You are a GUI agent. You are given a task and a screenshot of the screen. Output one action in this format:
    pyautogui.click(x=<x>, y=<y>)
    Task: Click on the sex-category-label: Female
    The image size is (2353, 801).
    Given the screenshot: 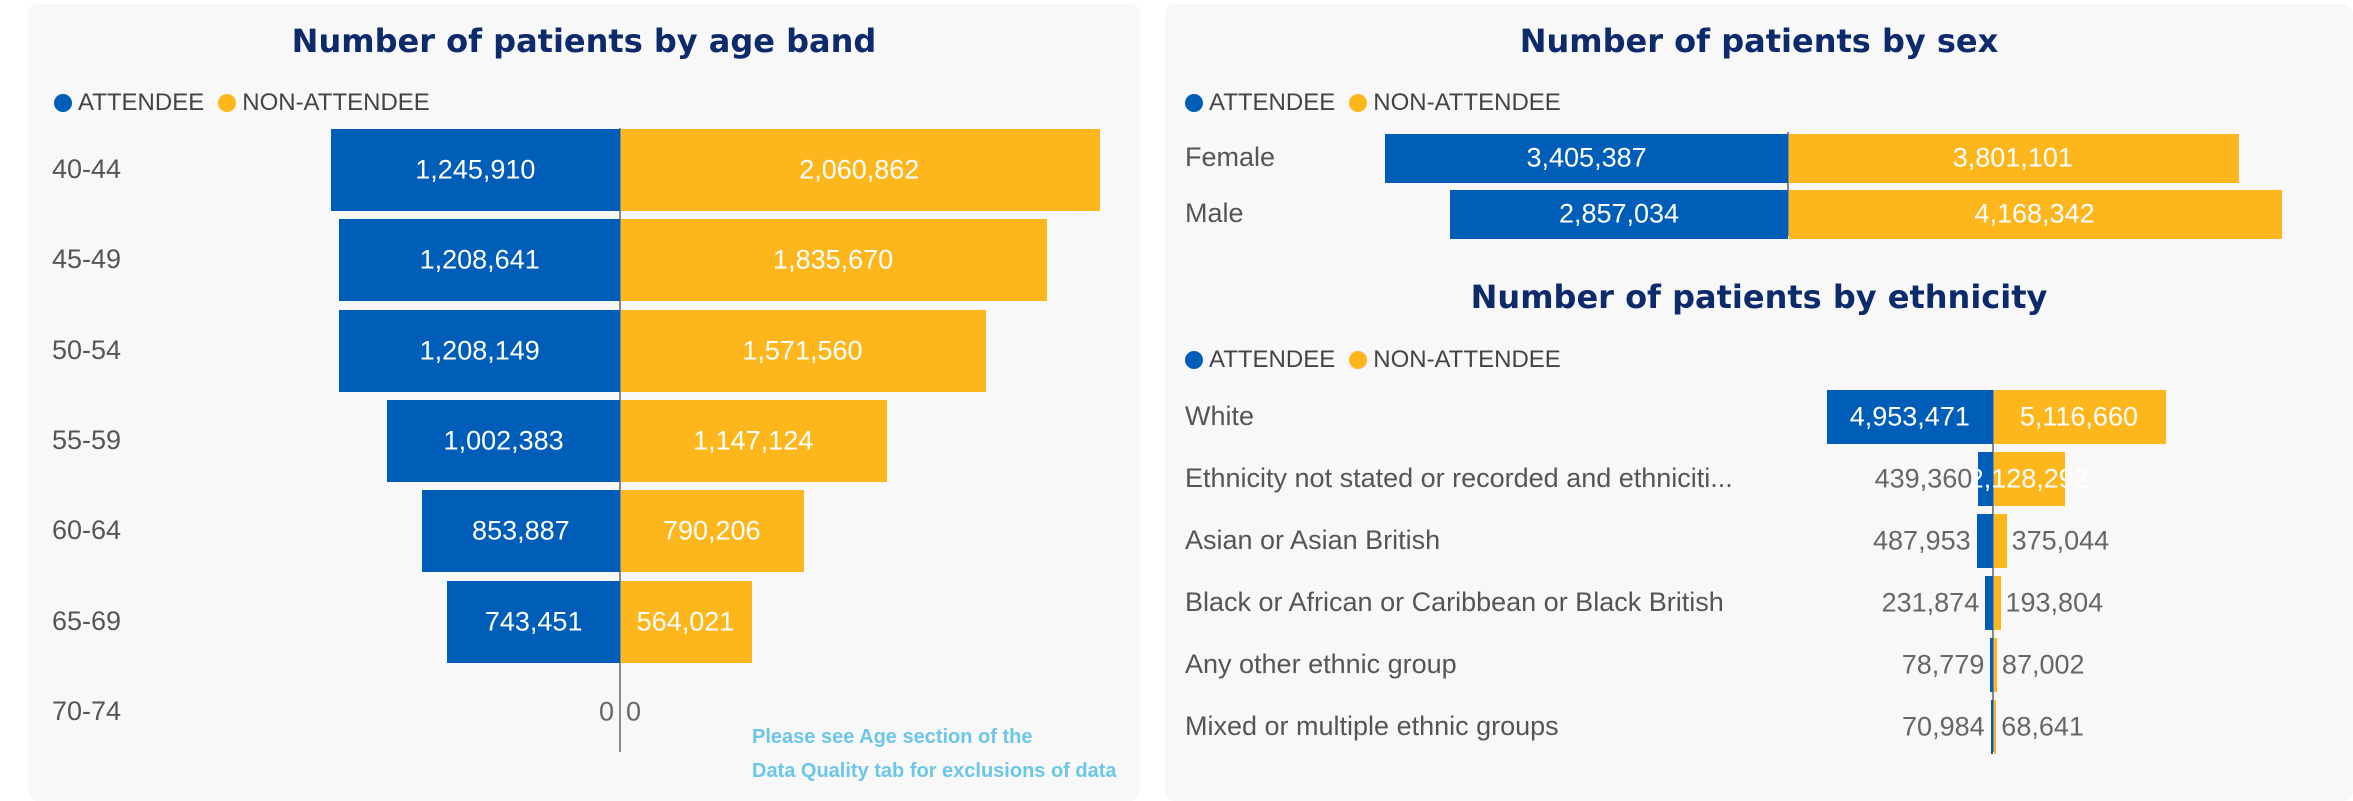 What is the action you would take?
    pyautogui.click(x=1230, y=157)
    